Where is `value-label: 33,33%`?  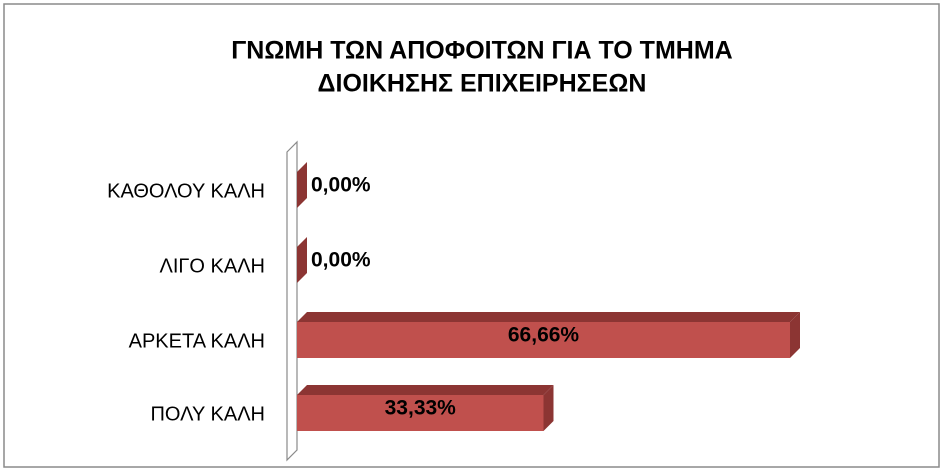 value-label: 33,33% is located at coordinates (421, 408).